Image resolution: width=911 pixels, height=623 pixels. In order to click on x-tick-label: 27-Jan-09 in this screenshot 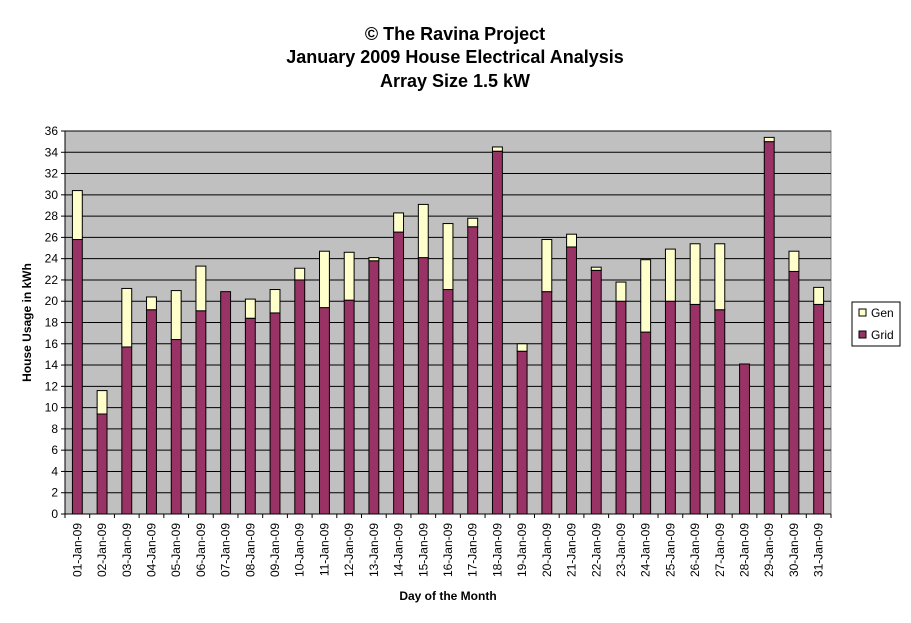, I will do `click(720, 550)`.